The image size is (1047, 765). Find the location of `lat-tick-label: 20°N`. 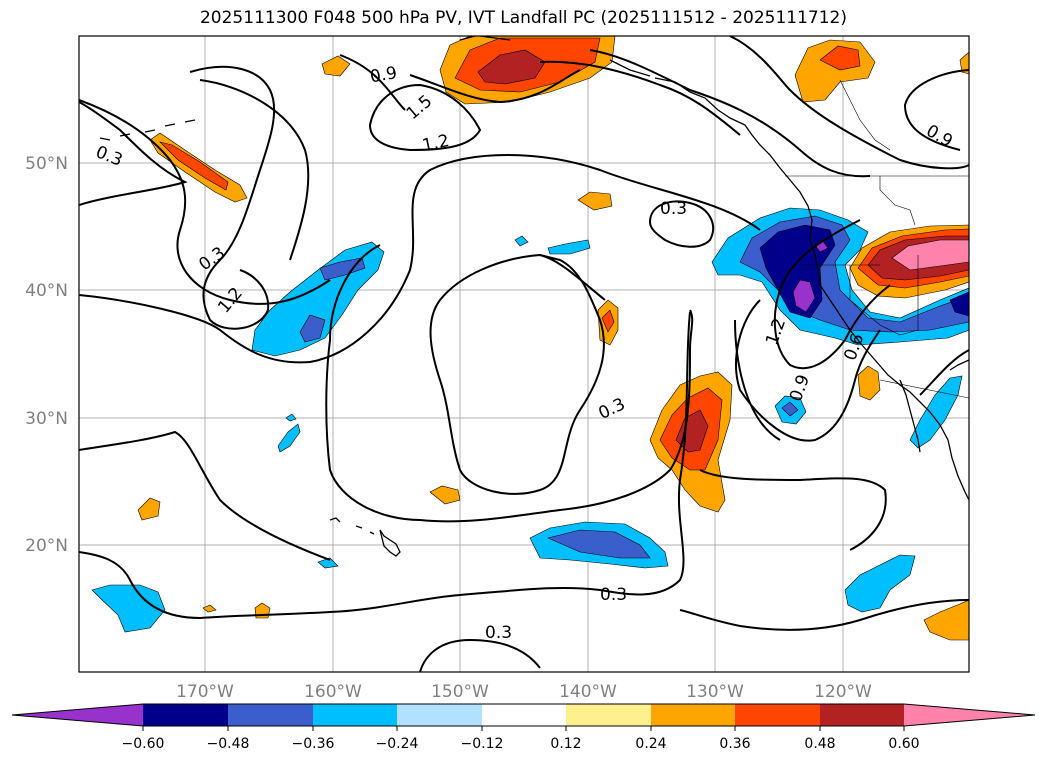

lat-tick-label: 20°N is located at coordinates (46, 546).